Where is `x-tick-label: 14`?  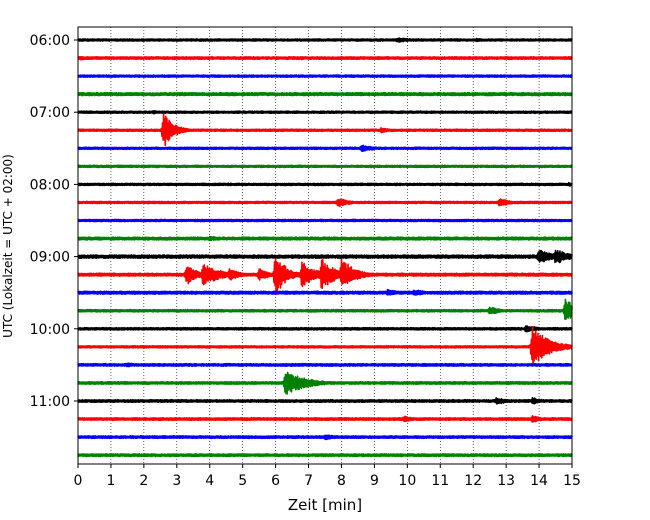 x-tick-label: 14 is located at coordinates (539, 481).